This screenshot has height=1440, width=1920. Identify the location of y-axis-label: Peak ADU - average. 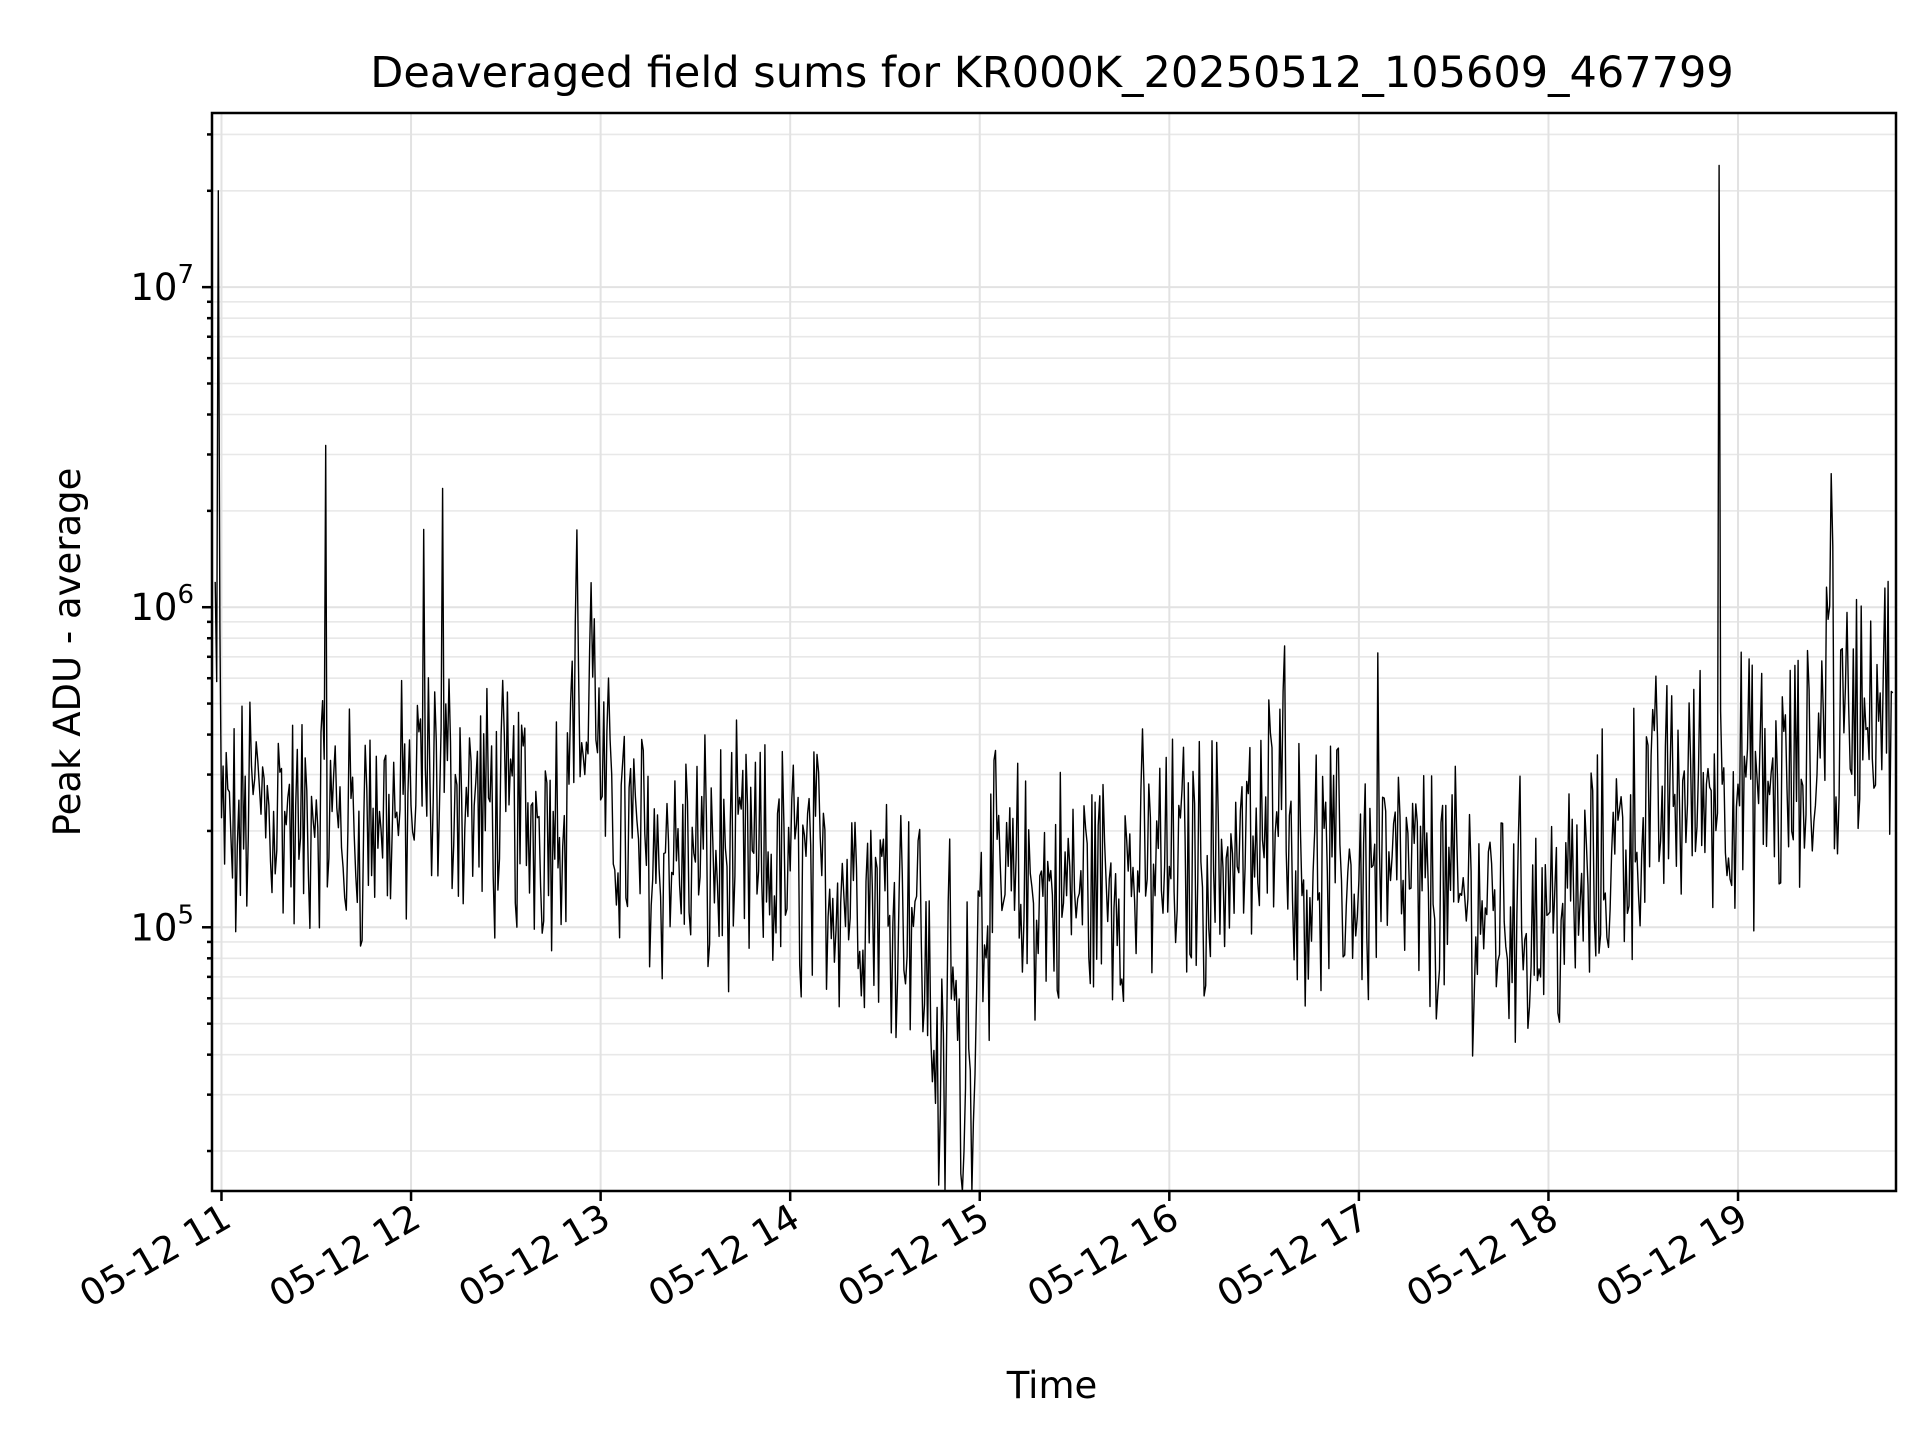
(67, 652).